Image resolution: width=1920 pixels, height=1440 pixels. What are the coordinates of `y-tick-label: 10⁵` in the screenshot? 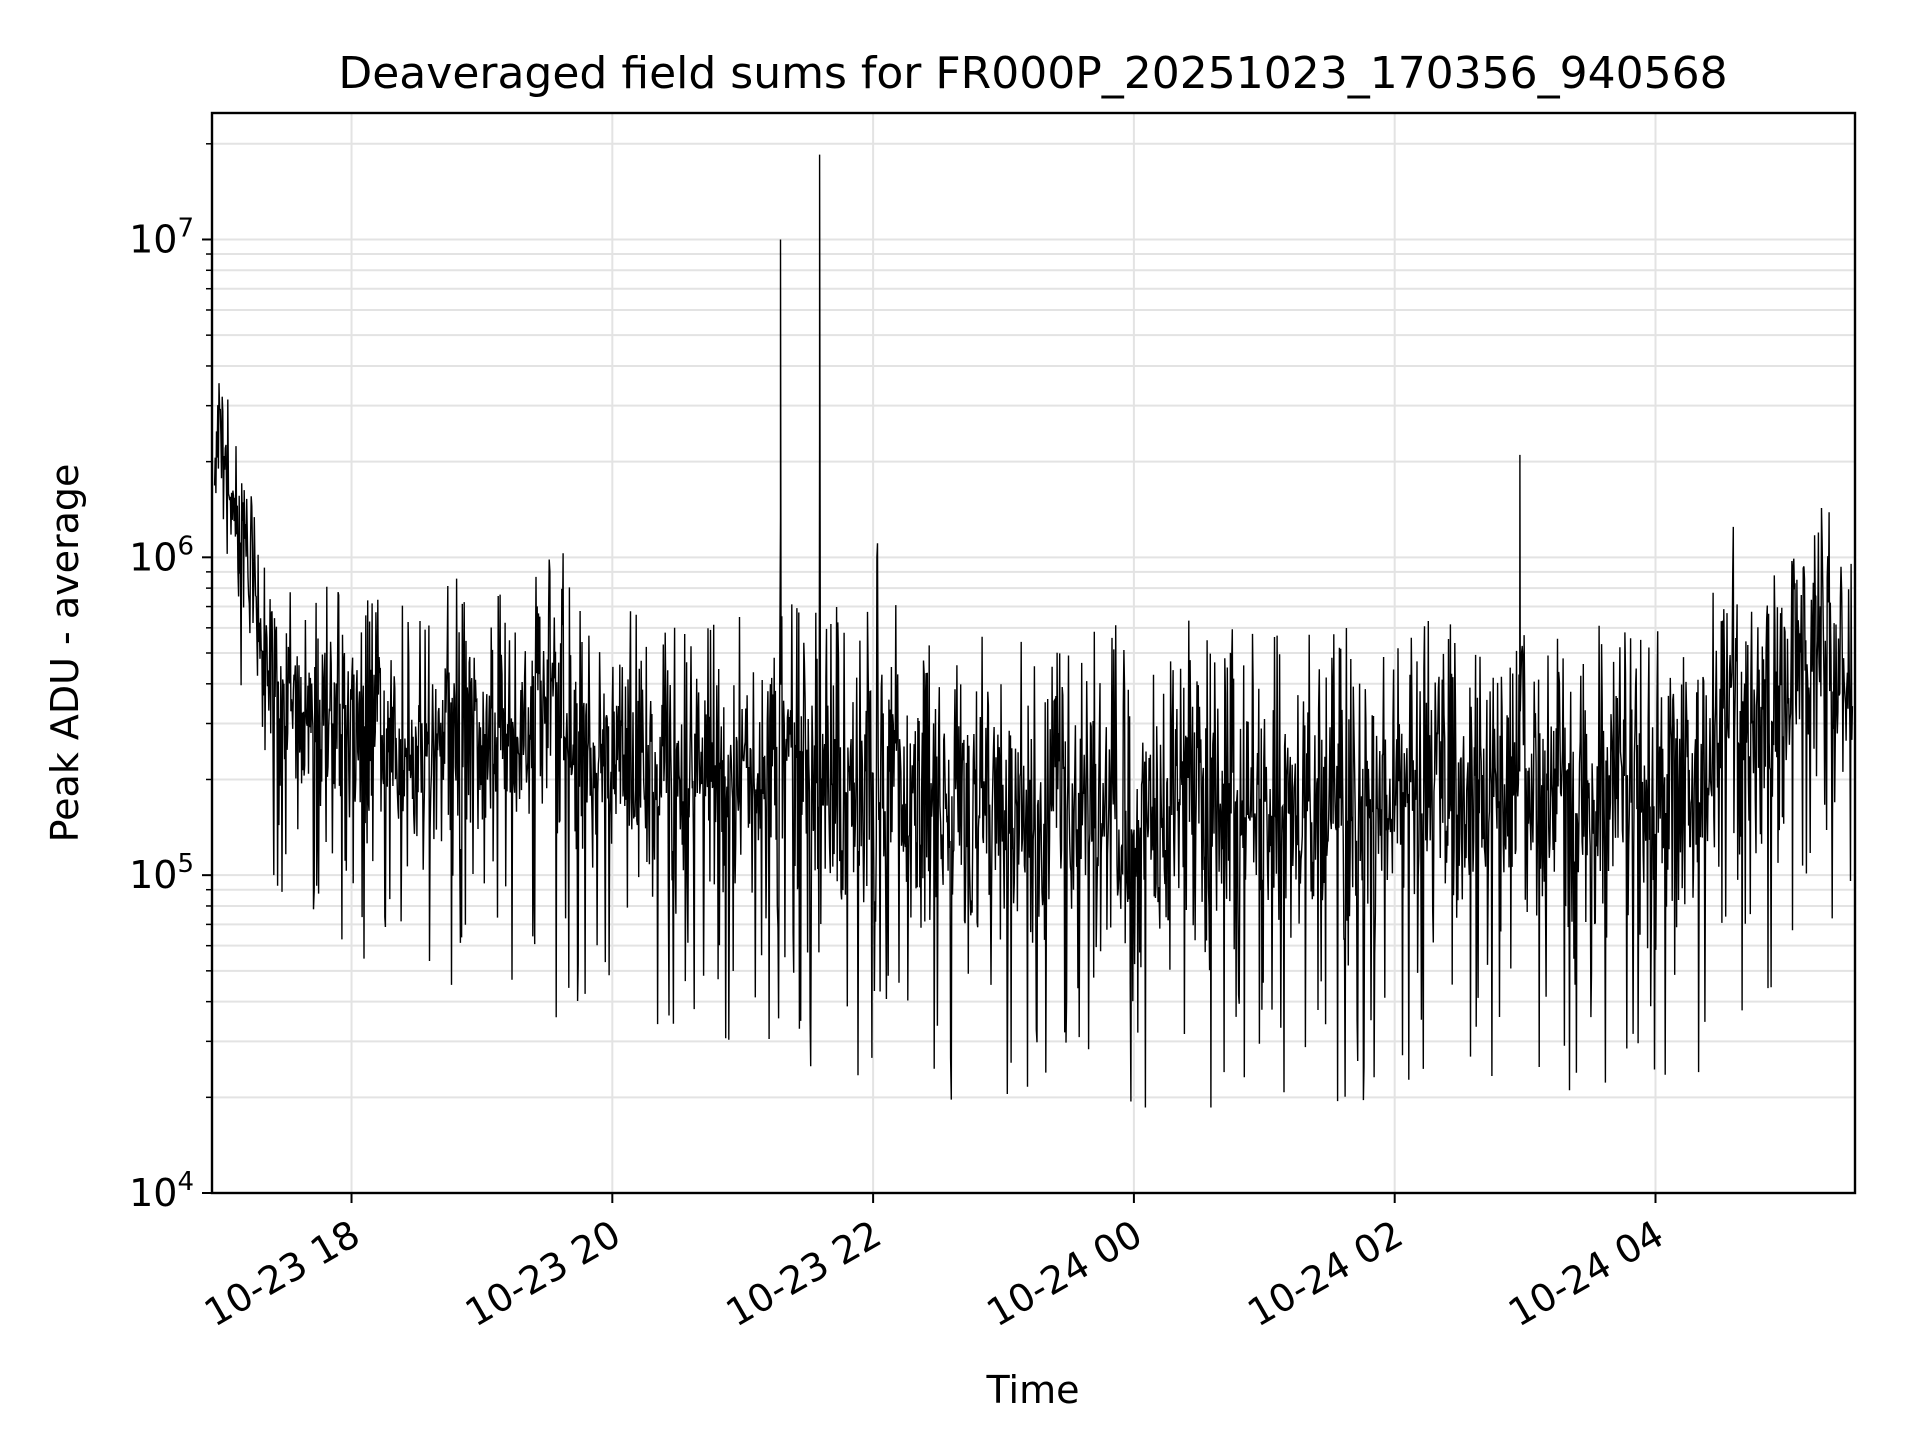 It's located at (161, 873).